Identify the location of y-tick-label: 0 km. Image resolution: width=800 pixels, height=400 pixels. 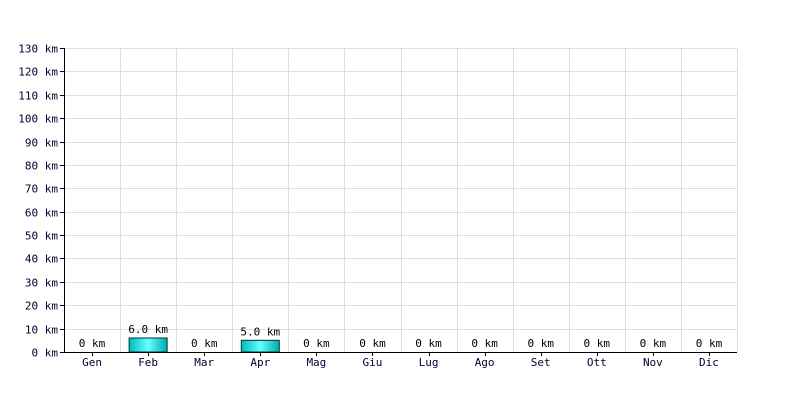
(45, 353).